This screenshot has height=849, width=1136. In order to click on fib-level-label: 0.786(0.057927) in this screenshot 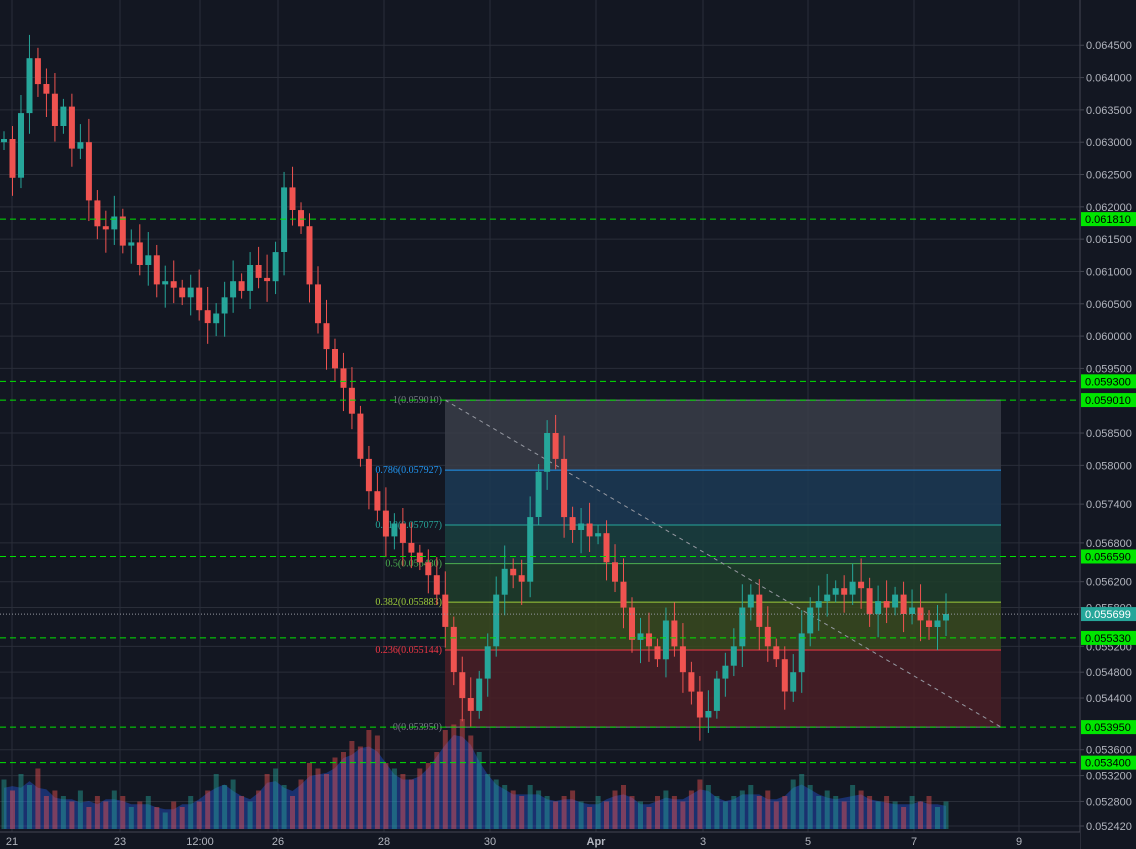, I will do `click(408, 470)`.